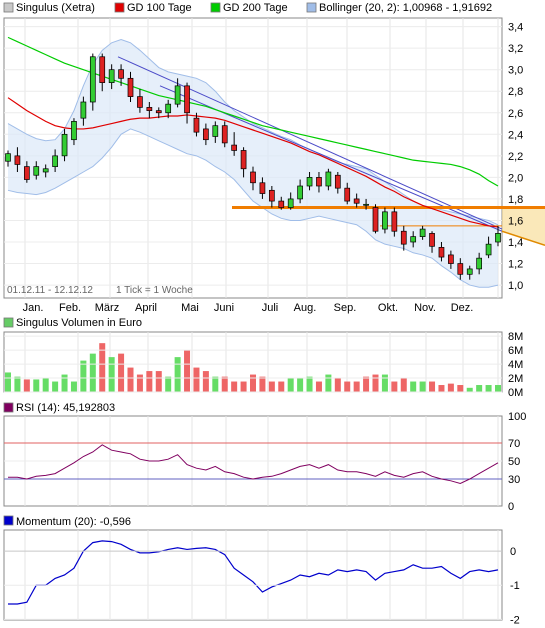  Describe the element at coordinates (515, 243) in the screenshot. I see `price-y-tick: 1,4` at that location.